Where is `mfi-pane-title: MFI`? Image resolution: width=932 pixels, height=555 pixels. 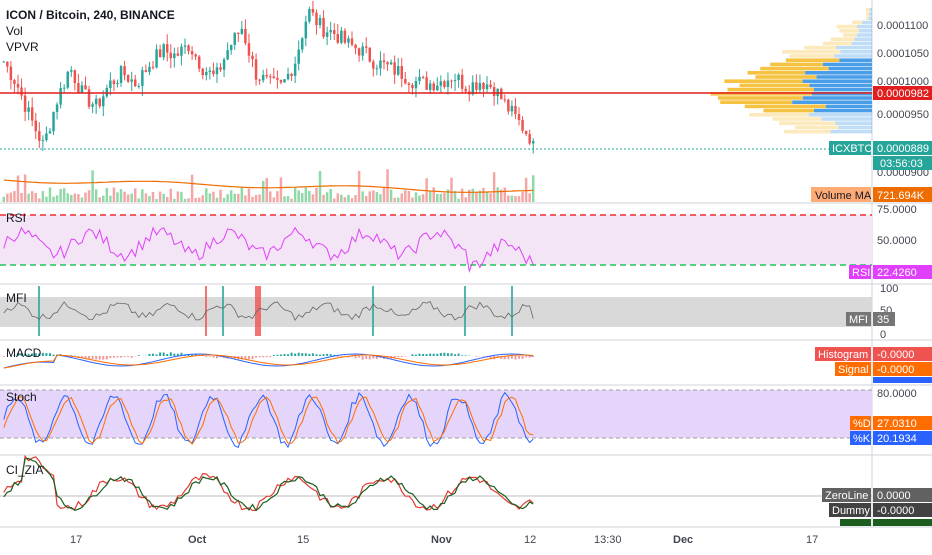 mfi-pane-title: MFI is located at coordinates (16, 298).